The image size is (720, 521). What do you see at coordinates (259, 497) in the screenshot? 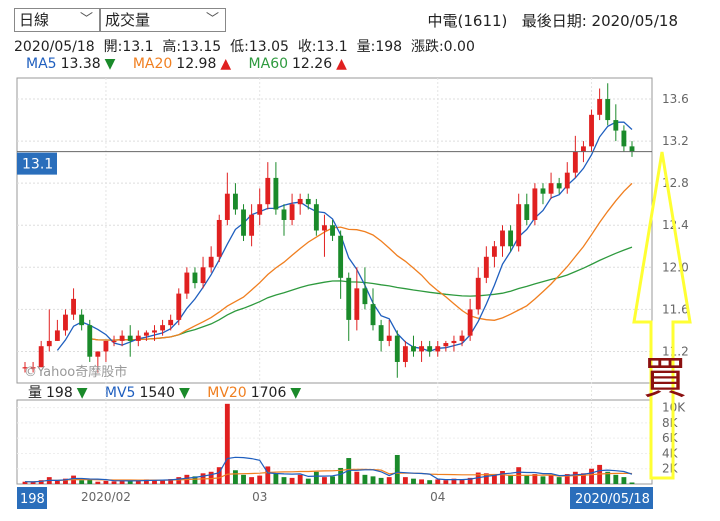
I see `x-tick-label: 03` at bounding box center [259, 497].